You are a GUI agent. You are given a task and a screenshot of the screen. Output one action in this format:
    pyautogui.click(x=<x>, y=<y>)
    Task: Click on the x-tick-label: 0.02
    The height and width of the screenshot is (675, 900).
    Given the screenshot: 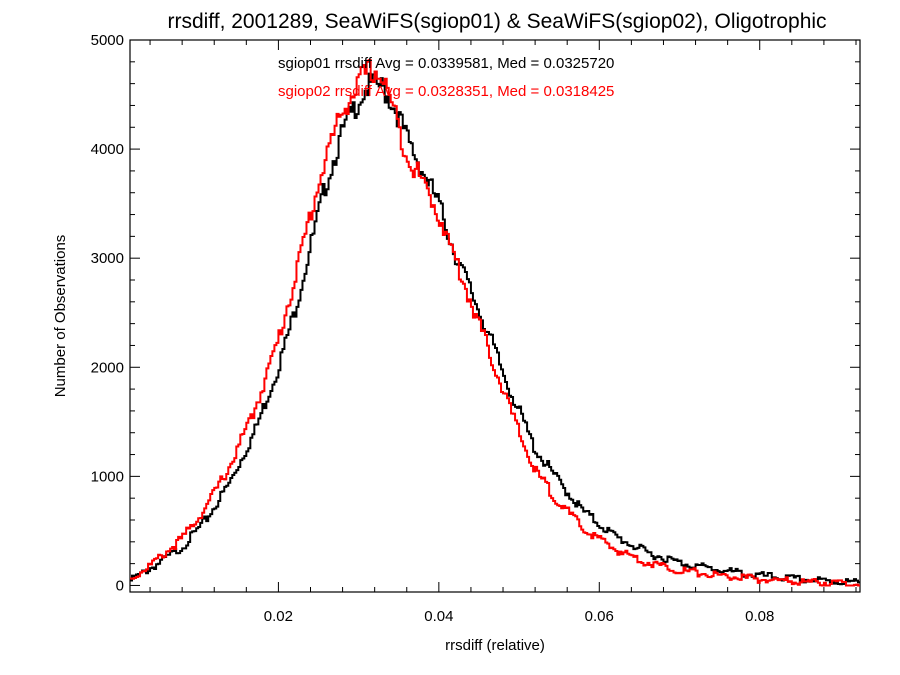 What is the action you would take?
    pyautogui.click(x=278, y=616)
    